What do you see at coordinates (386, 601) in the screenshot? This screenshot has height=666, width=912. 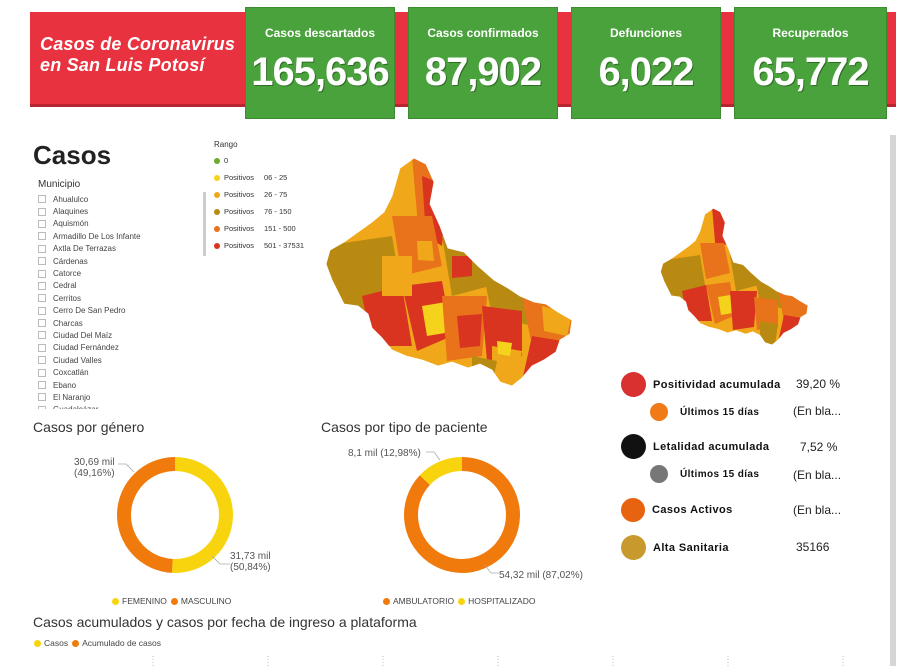 I see `legend-dot-ambulatorio` at bounding box center [386, 601].